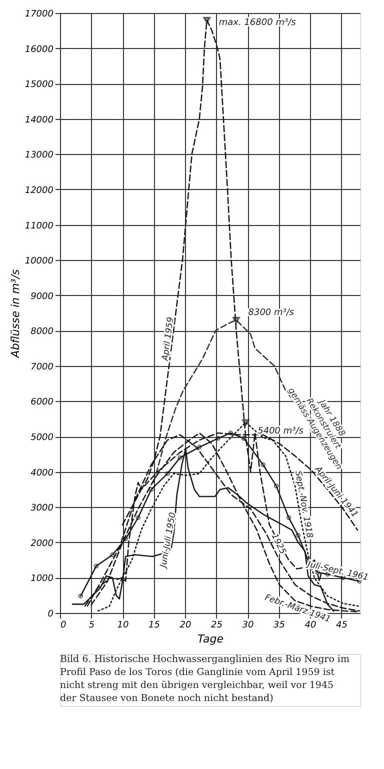  What do you see at coordinates (39, 191) in the screenshot?
I see `y-tick-label: 12000` at bounding box center [39, 191].